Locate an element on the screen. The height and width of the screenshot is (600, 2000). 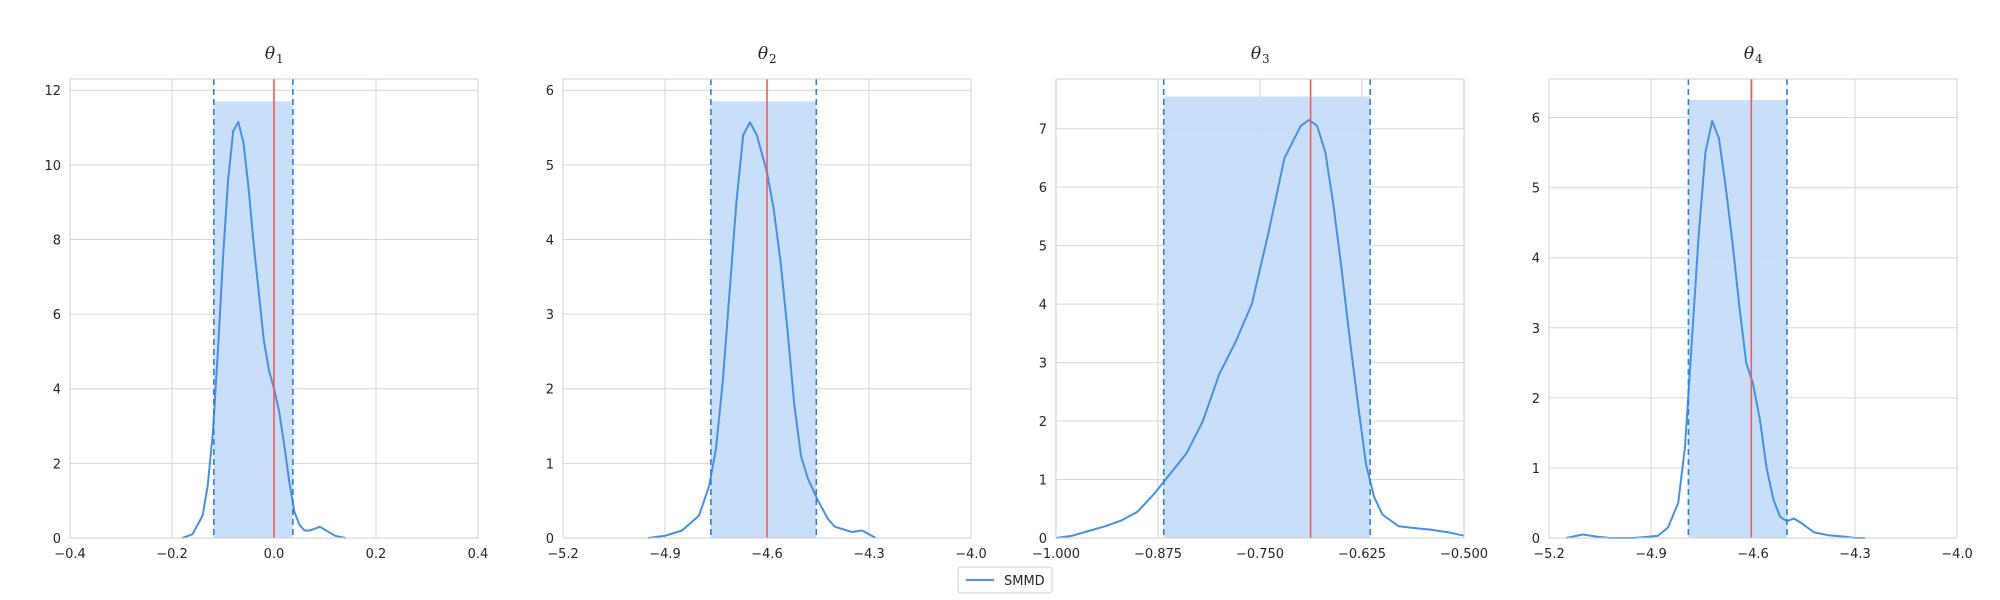
x-tick-label: −0.875 is located at coordinates (1158, 554).